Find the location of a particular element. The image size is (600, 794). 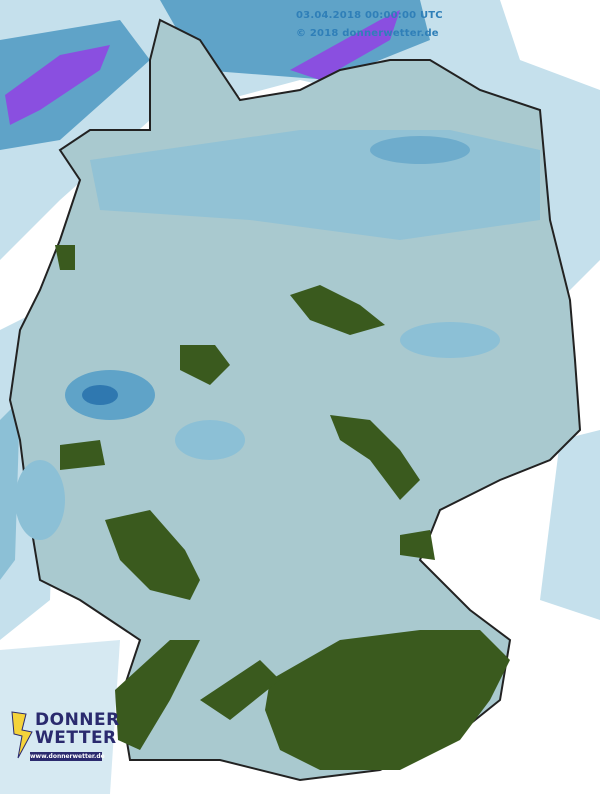

lightning-bolt-icon is located at coordinates (22, 735).